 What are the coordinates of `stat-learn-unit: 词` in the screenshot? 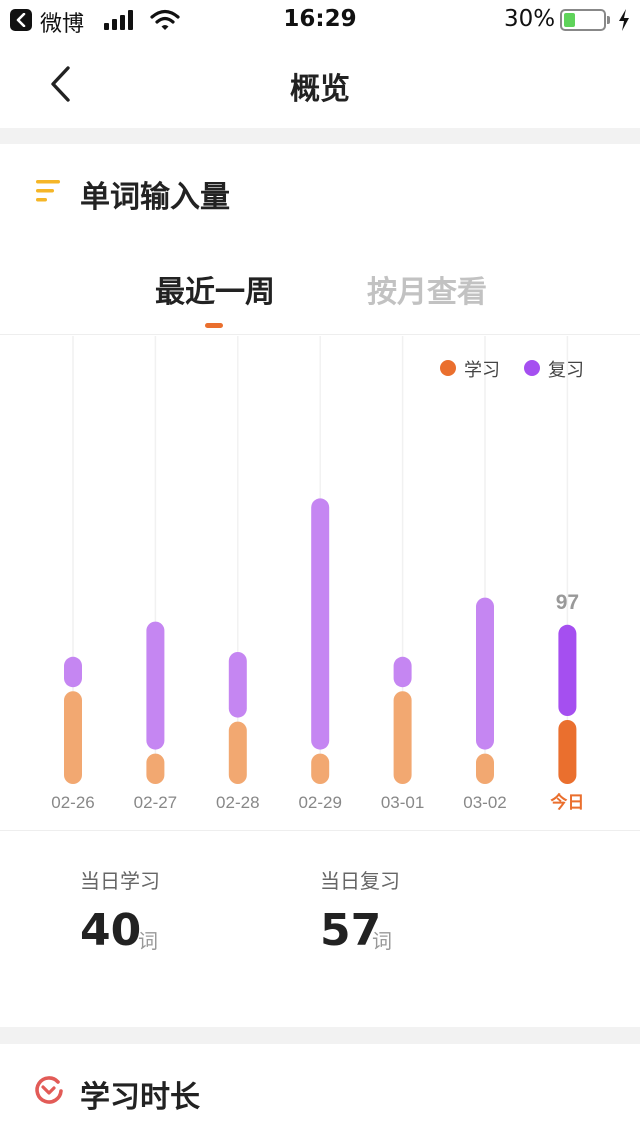 It's located at (148, 941).